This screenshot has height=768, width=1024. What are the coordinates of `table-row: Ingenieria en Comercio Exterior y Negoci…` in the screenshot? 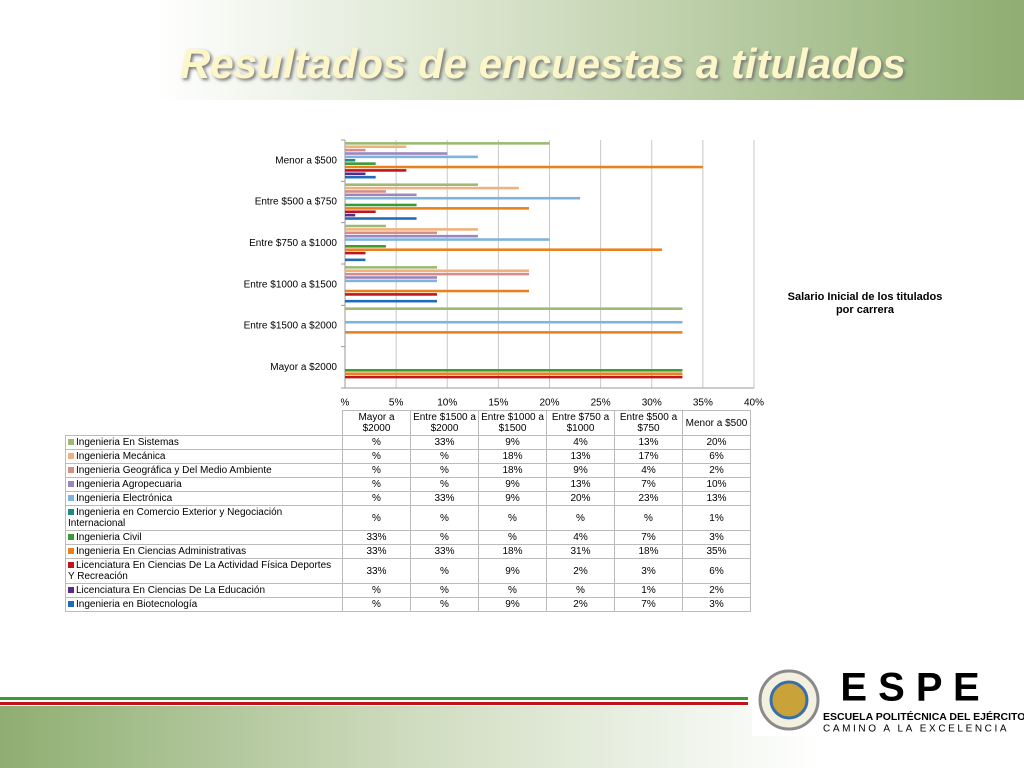 It's located at (408, 518).